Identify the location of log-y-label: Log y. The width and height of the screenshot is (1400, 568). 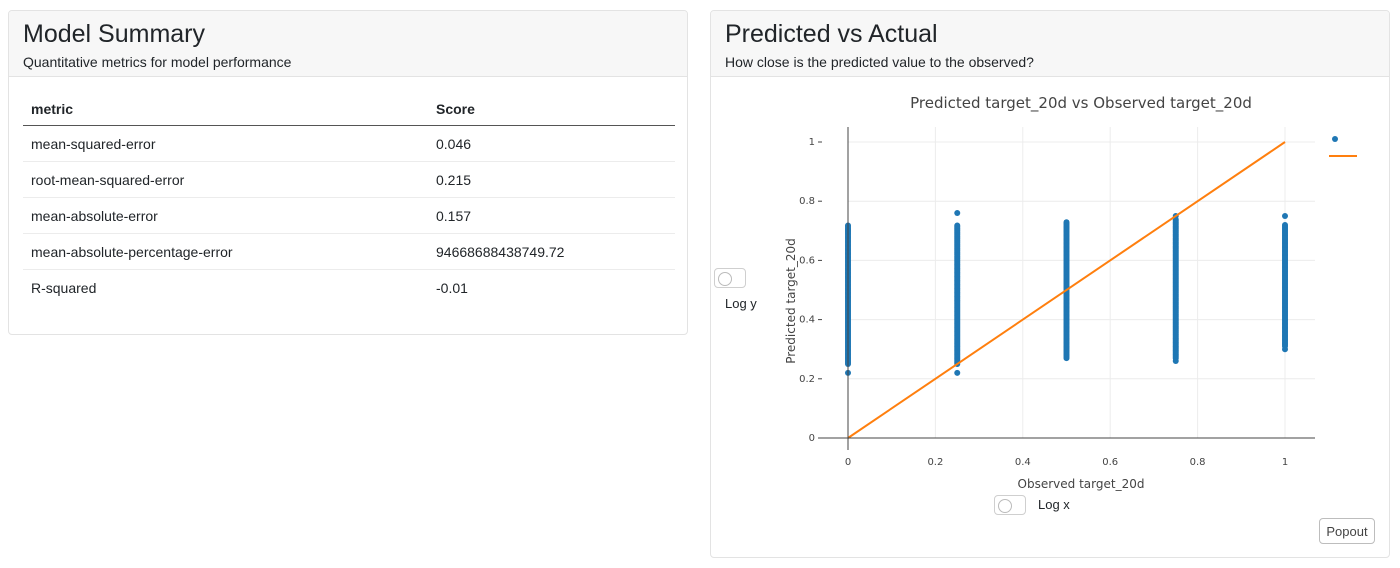
(741, 303).